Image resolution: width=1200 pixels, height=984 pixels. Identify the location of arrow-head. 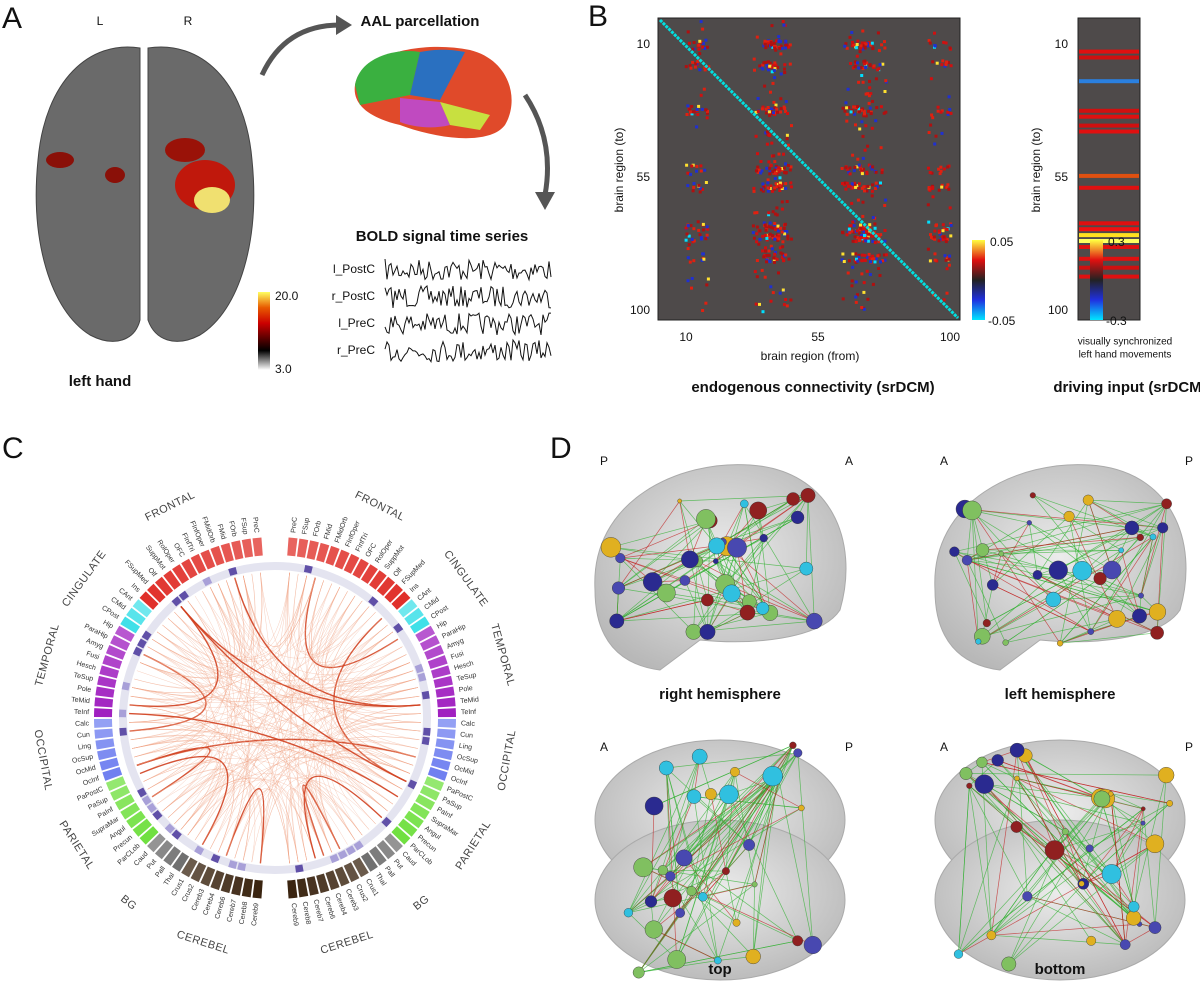
(344, 25).